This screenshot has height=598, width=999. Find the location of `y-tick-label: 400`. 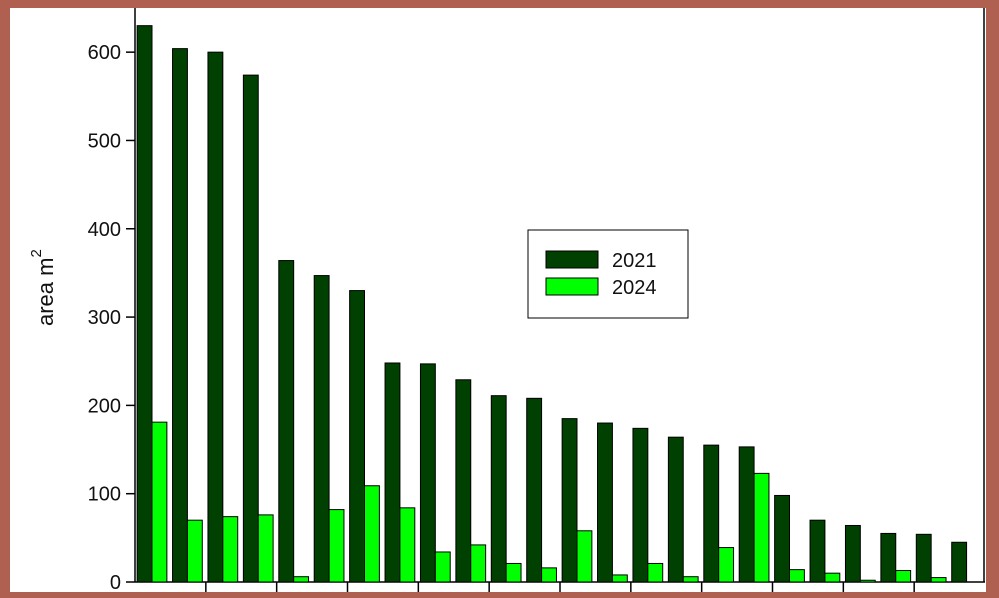

y-tick-label: 400 is located at coordinates (104, 230).